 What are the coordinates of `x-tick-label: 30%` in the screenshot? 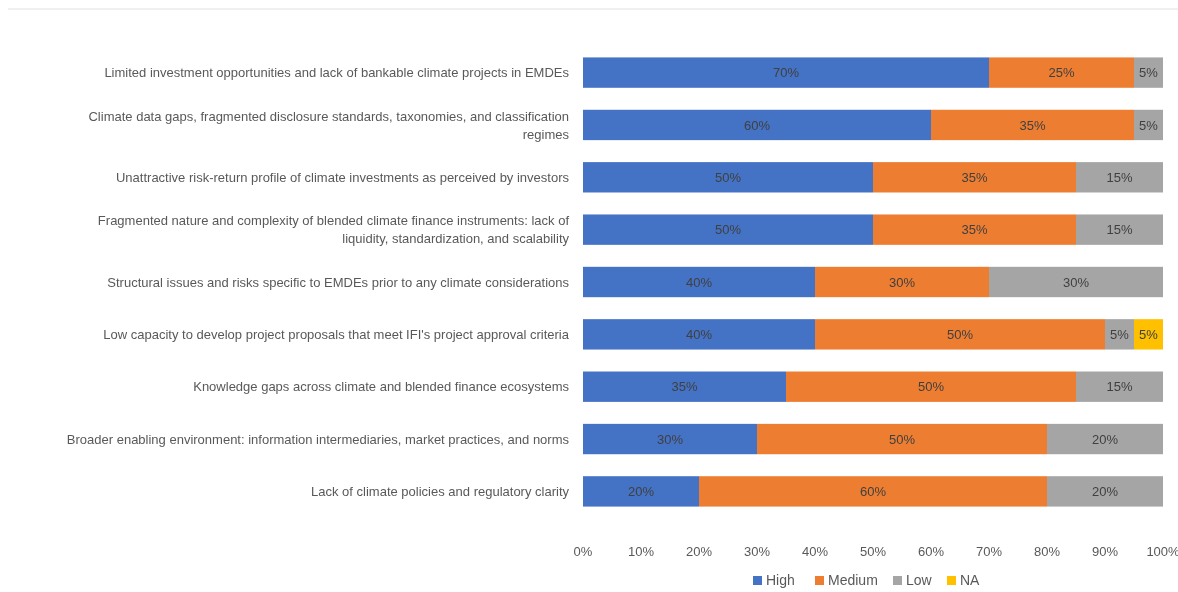 It's located at (757, 551).